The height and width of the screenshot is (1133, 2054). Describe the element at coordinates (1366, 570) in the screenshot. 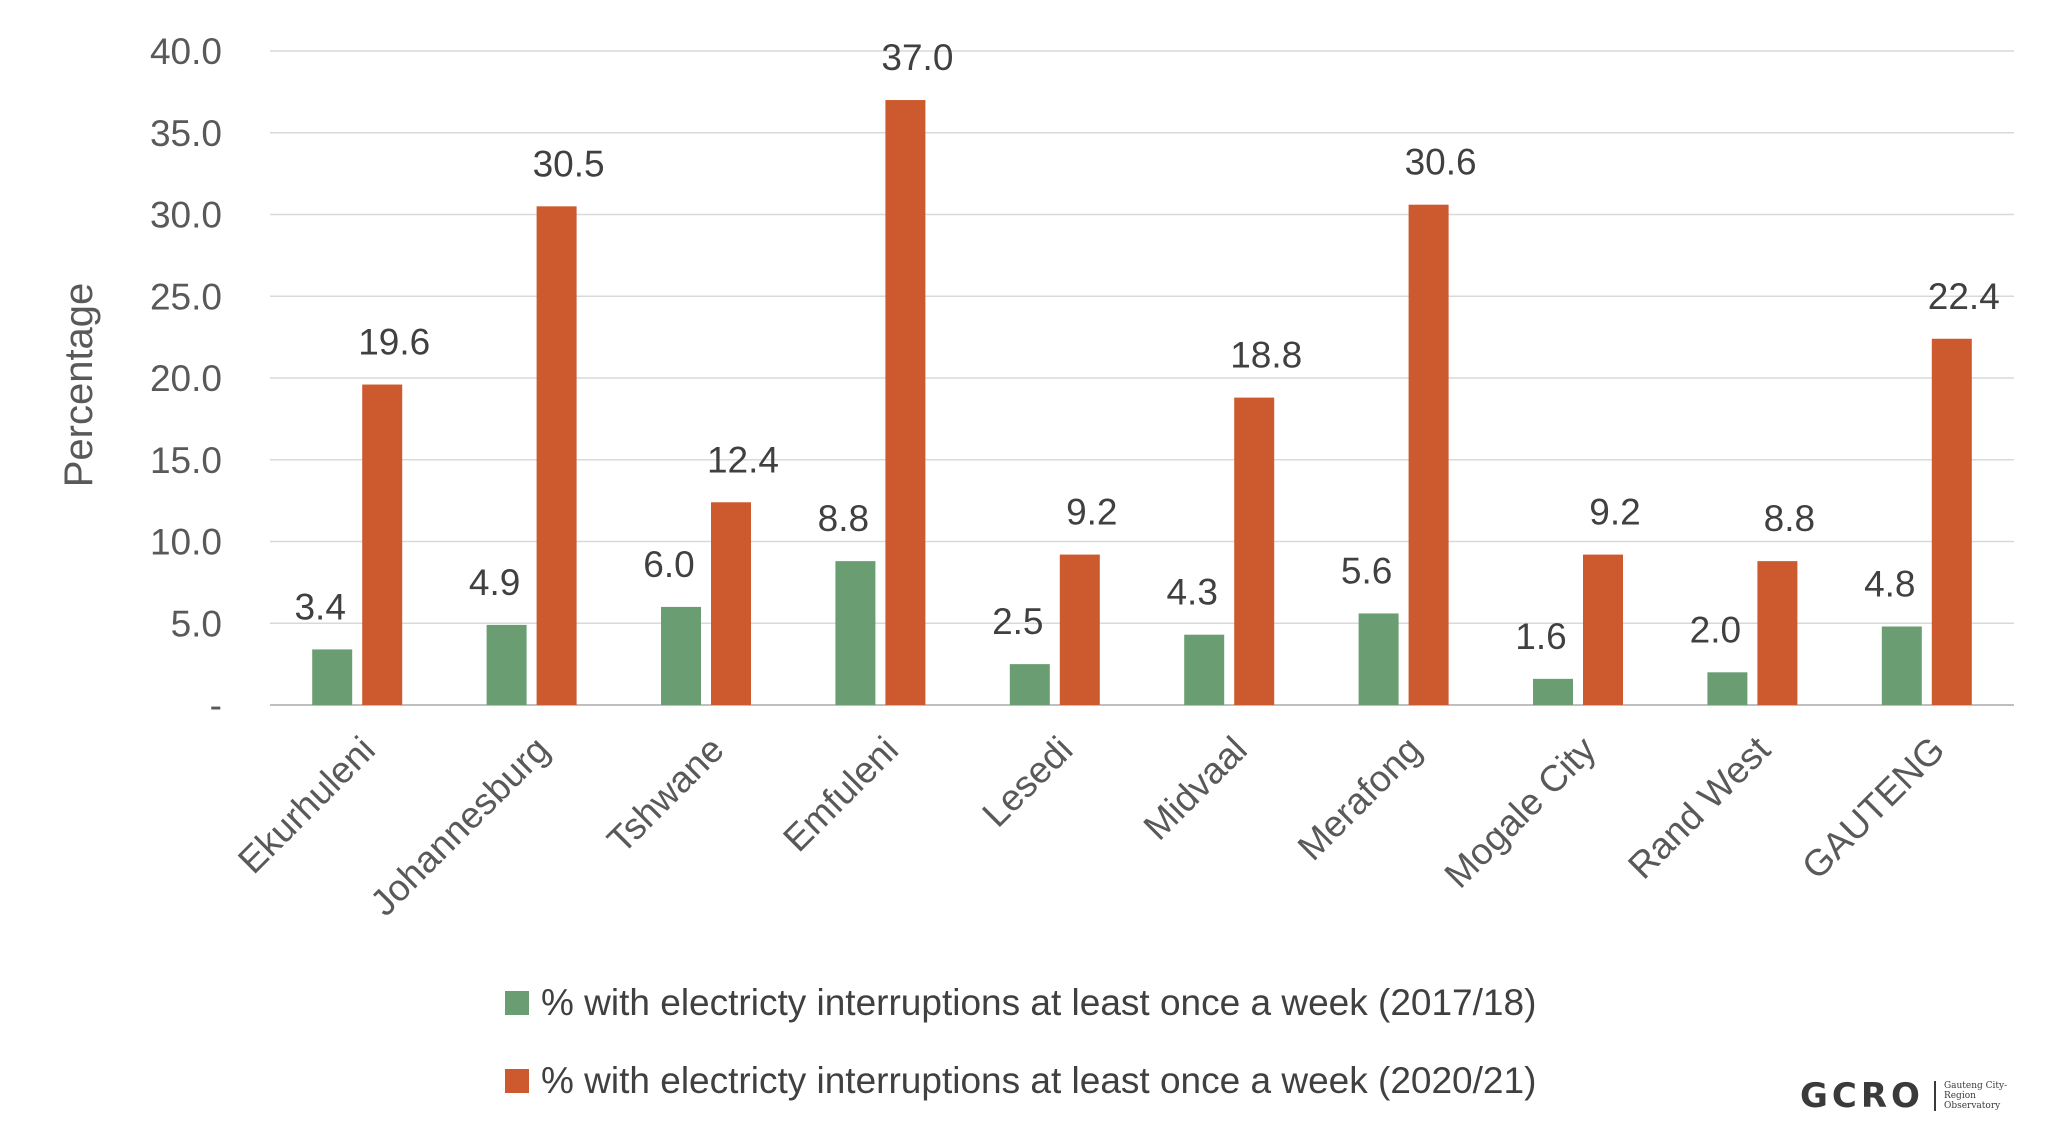

I see `data-label: 5.6` at that location.